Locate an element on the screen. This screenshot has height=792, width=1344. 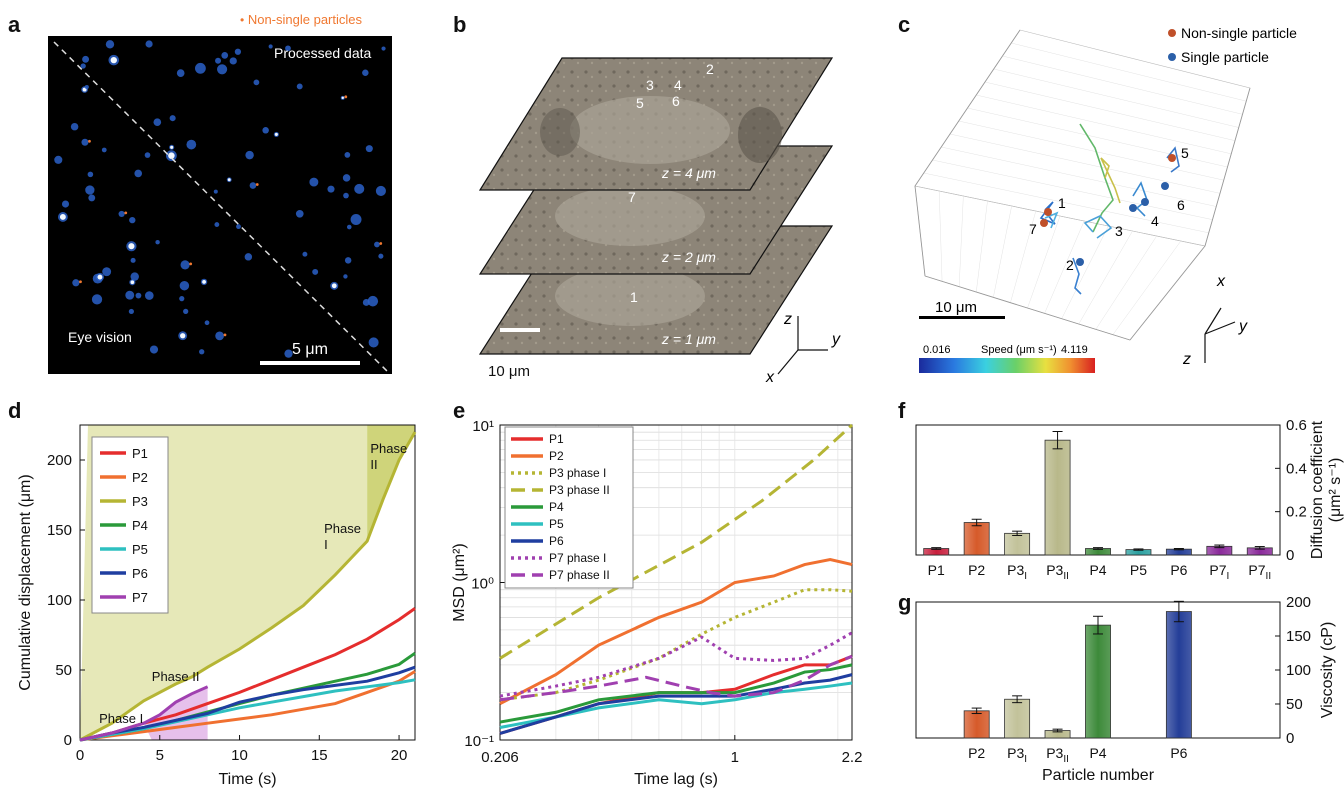
y-tick-label: 10⁻¹ is located at coordinates (479, 741).